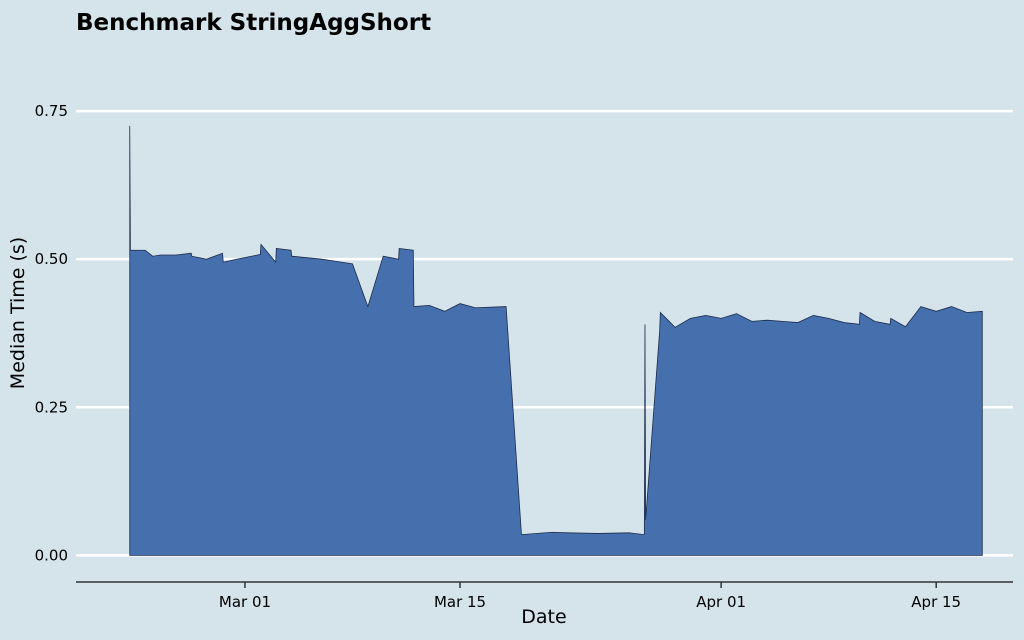 The image size is (1024, 640). I want to click on y-tick-label: 0.75, so click(51, 111).